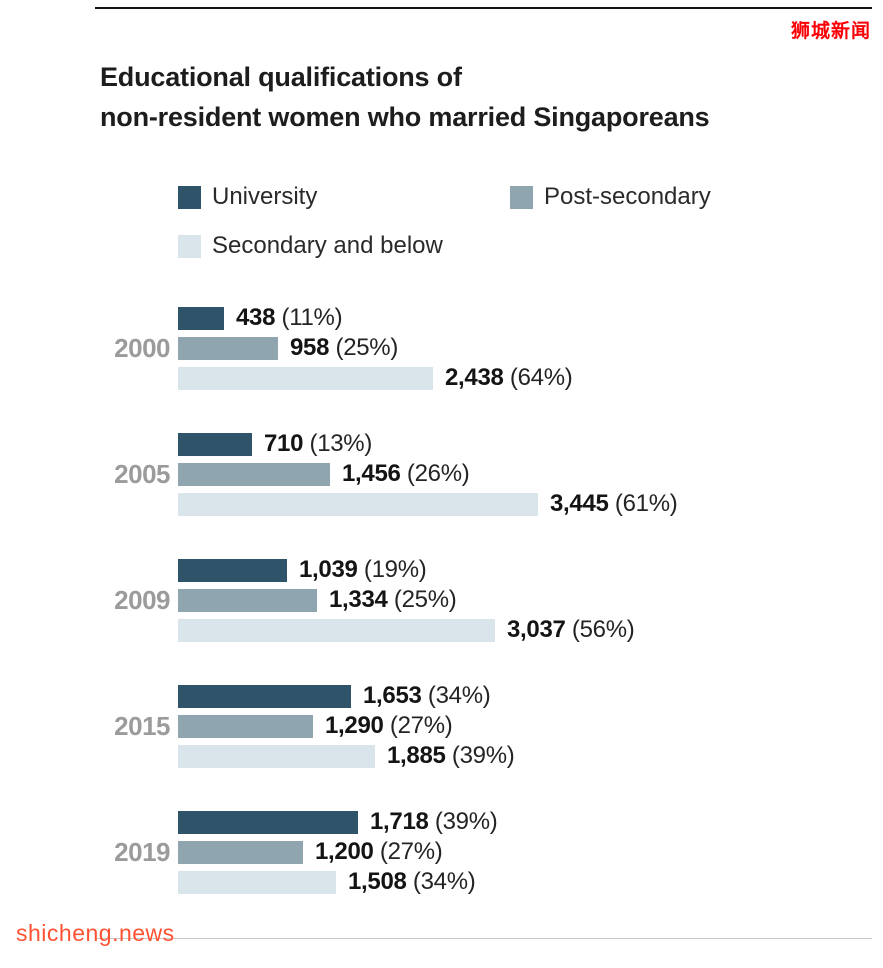 Image resolution: width=883 pixels, height=968 pixels. Describe the element at coordinates (309, 317) in the screenshot. I see `bar-percent: (11%)` at that location.